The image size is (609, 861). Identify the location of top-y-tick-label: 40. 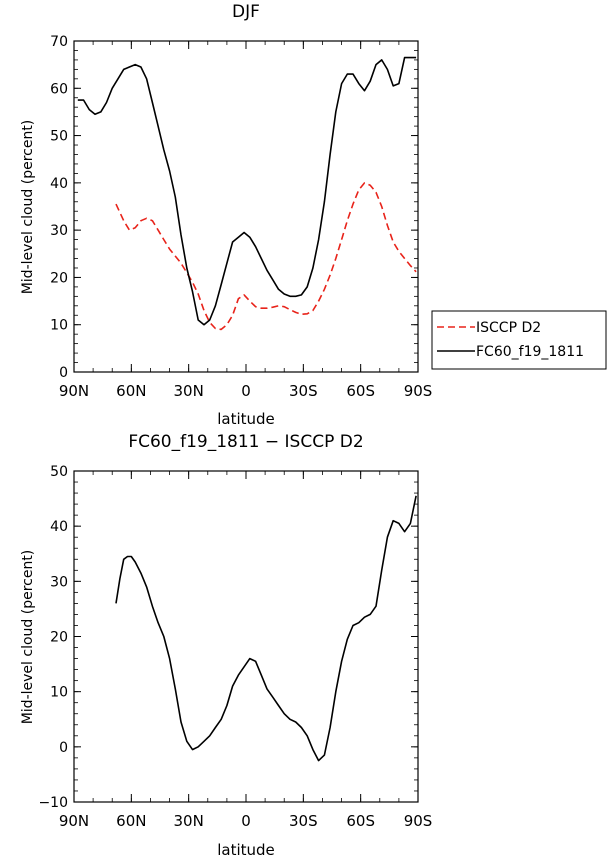
(59, 184).